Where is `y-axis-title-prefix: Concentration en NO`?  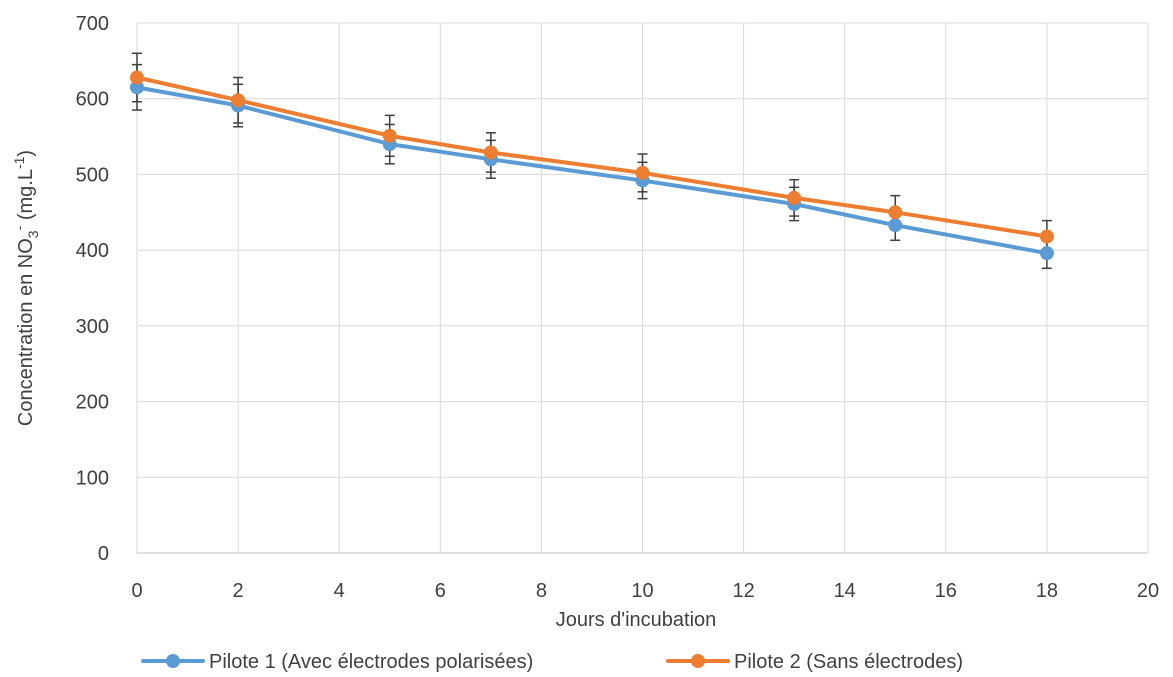 y-axis-title-prefix: Concentration en NO is located at coordinates (26, 332).